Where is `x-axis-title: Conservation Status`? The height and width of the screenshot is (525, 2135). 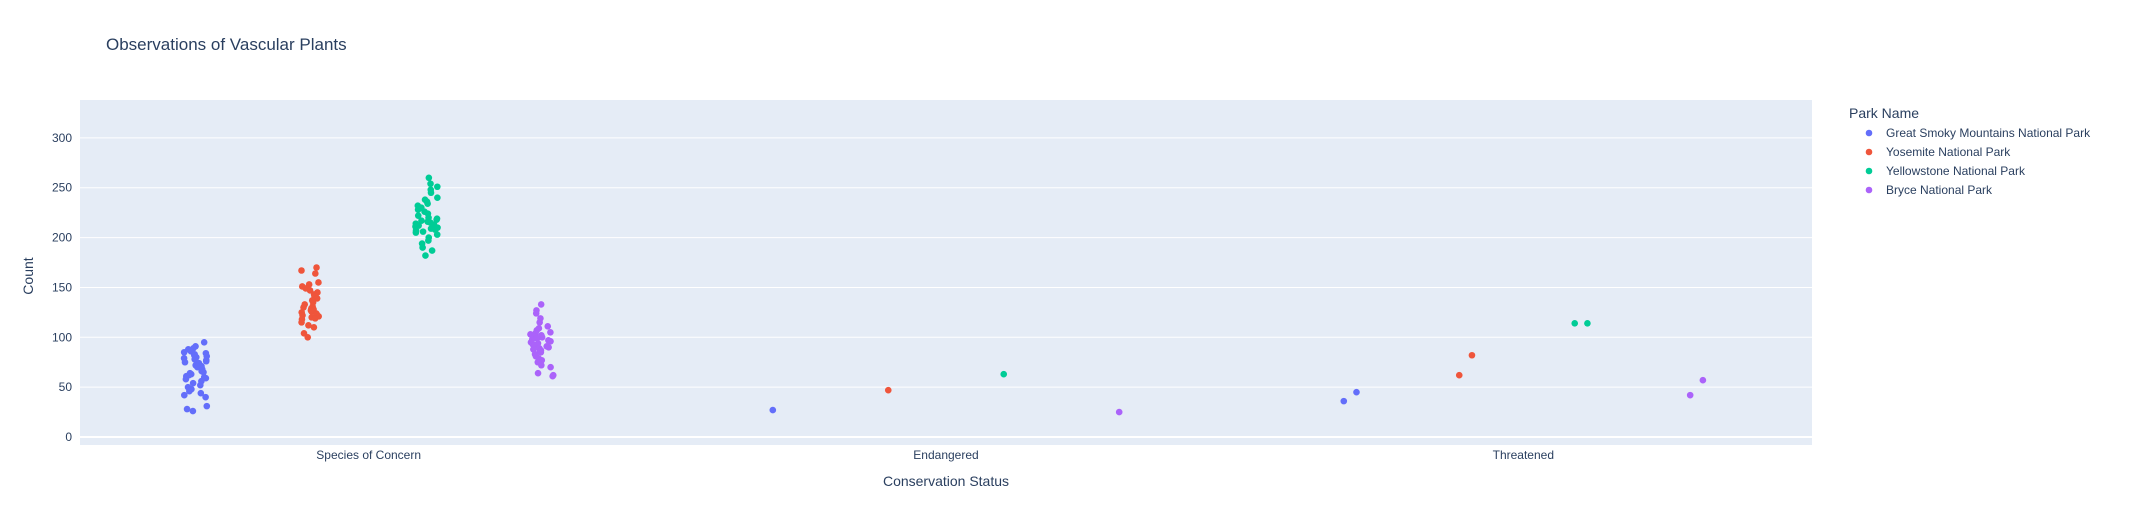
x-axis-title: Conservation Status is located at coordinates (946, 481).